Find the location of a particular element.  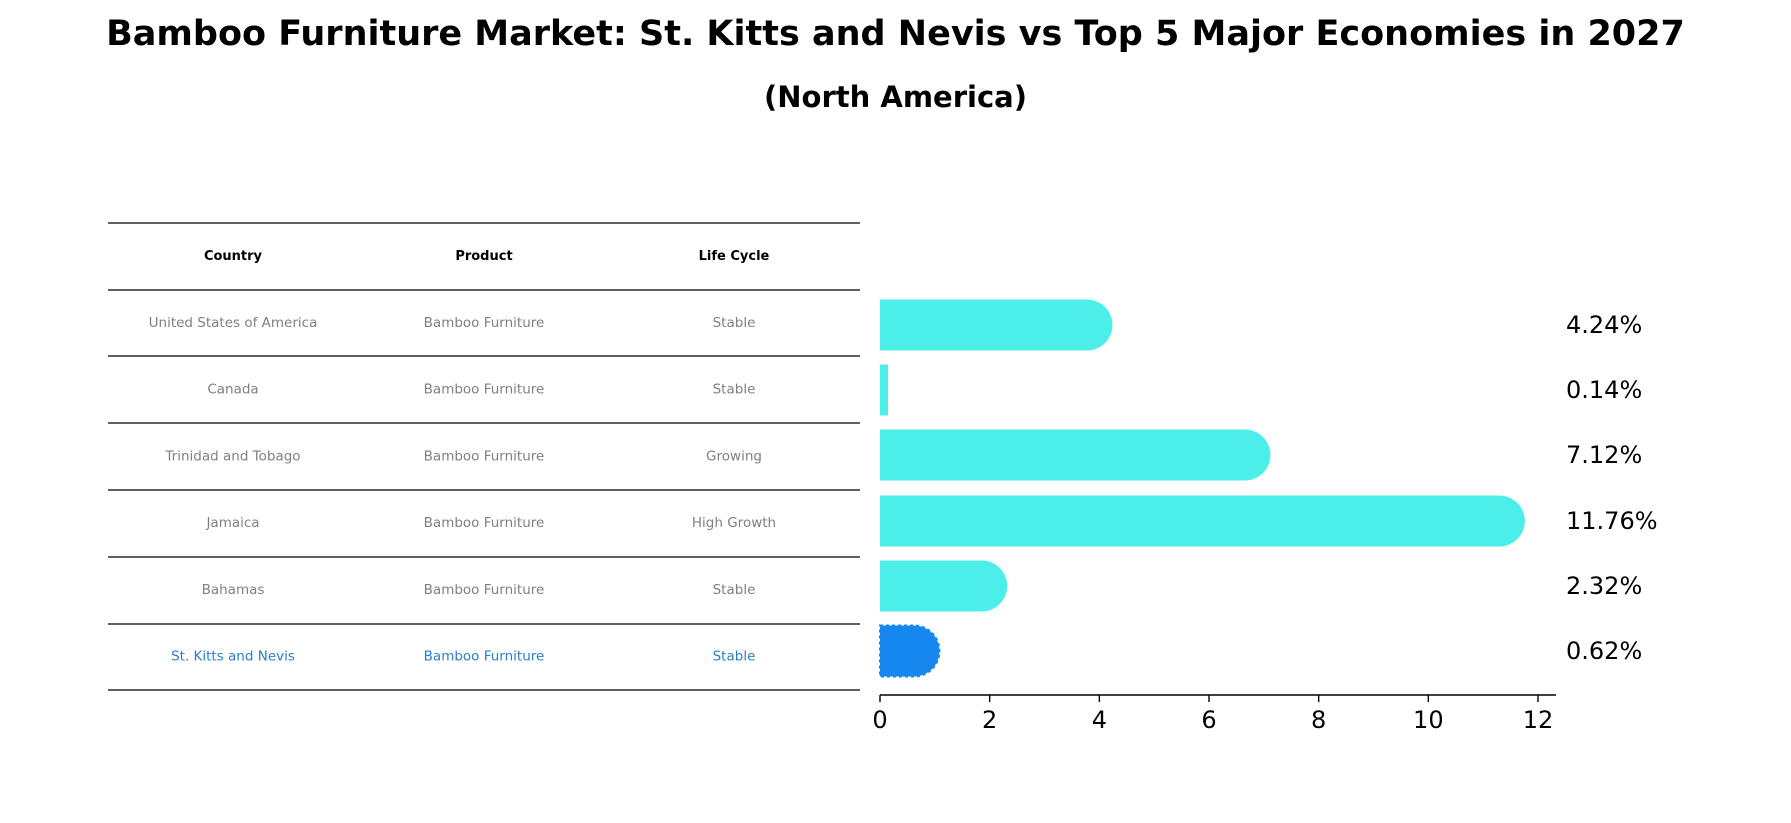

chart-subtitle: (North America) is located at coordinates (895, 97).